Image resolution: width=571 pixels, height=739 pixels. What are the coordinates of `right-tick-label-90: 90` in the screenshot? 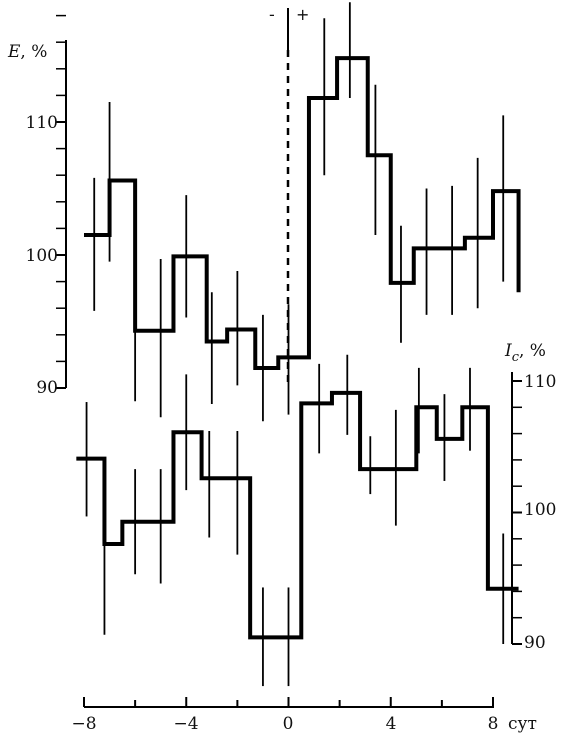 It's located at (535, 643).